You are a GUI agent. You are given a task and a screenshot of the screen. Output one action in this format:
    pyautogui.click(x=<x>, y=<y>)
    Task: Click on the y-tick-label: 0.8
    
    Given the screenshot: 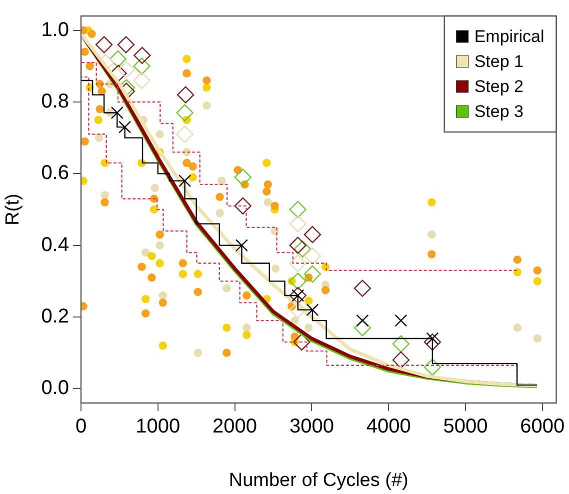 What is the action you would take?
    pyautogui.click(x=55, y=101)
    